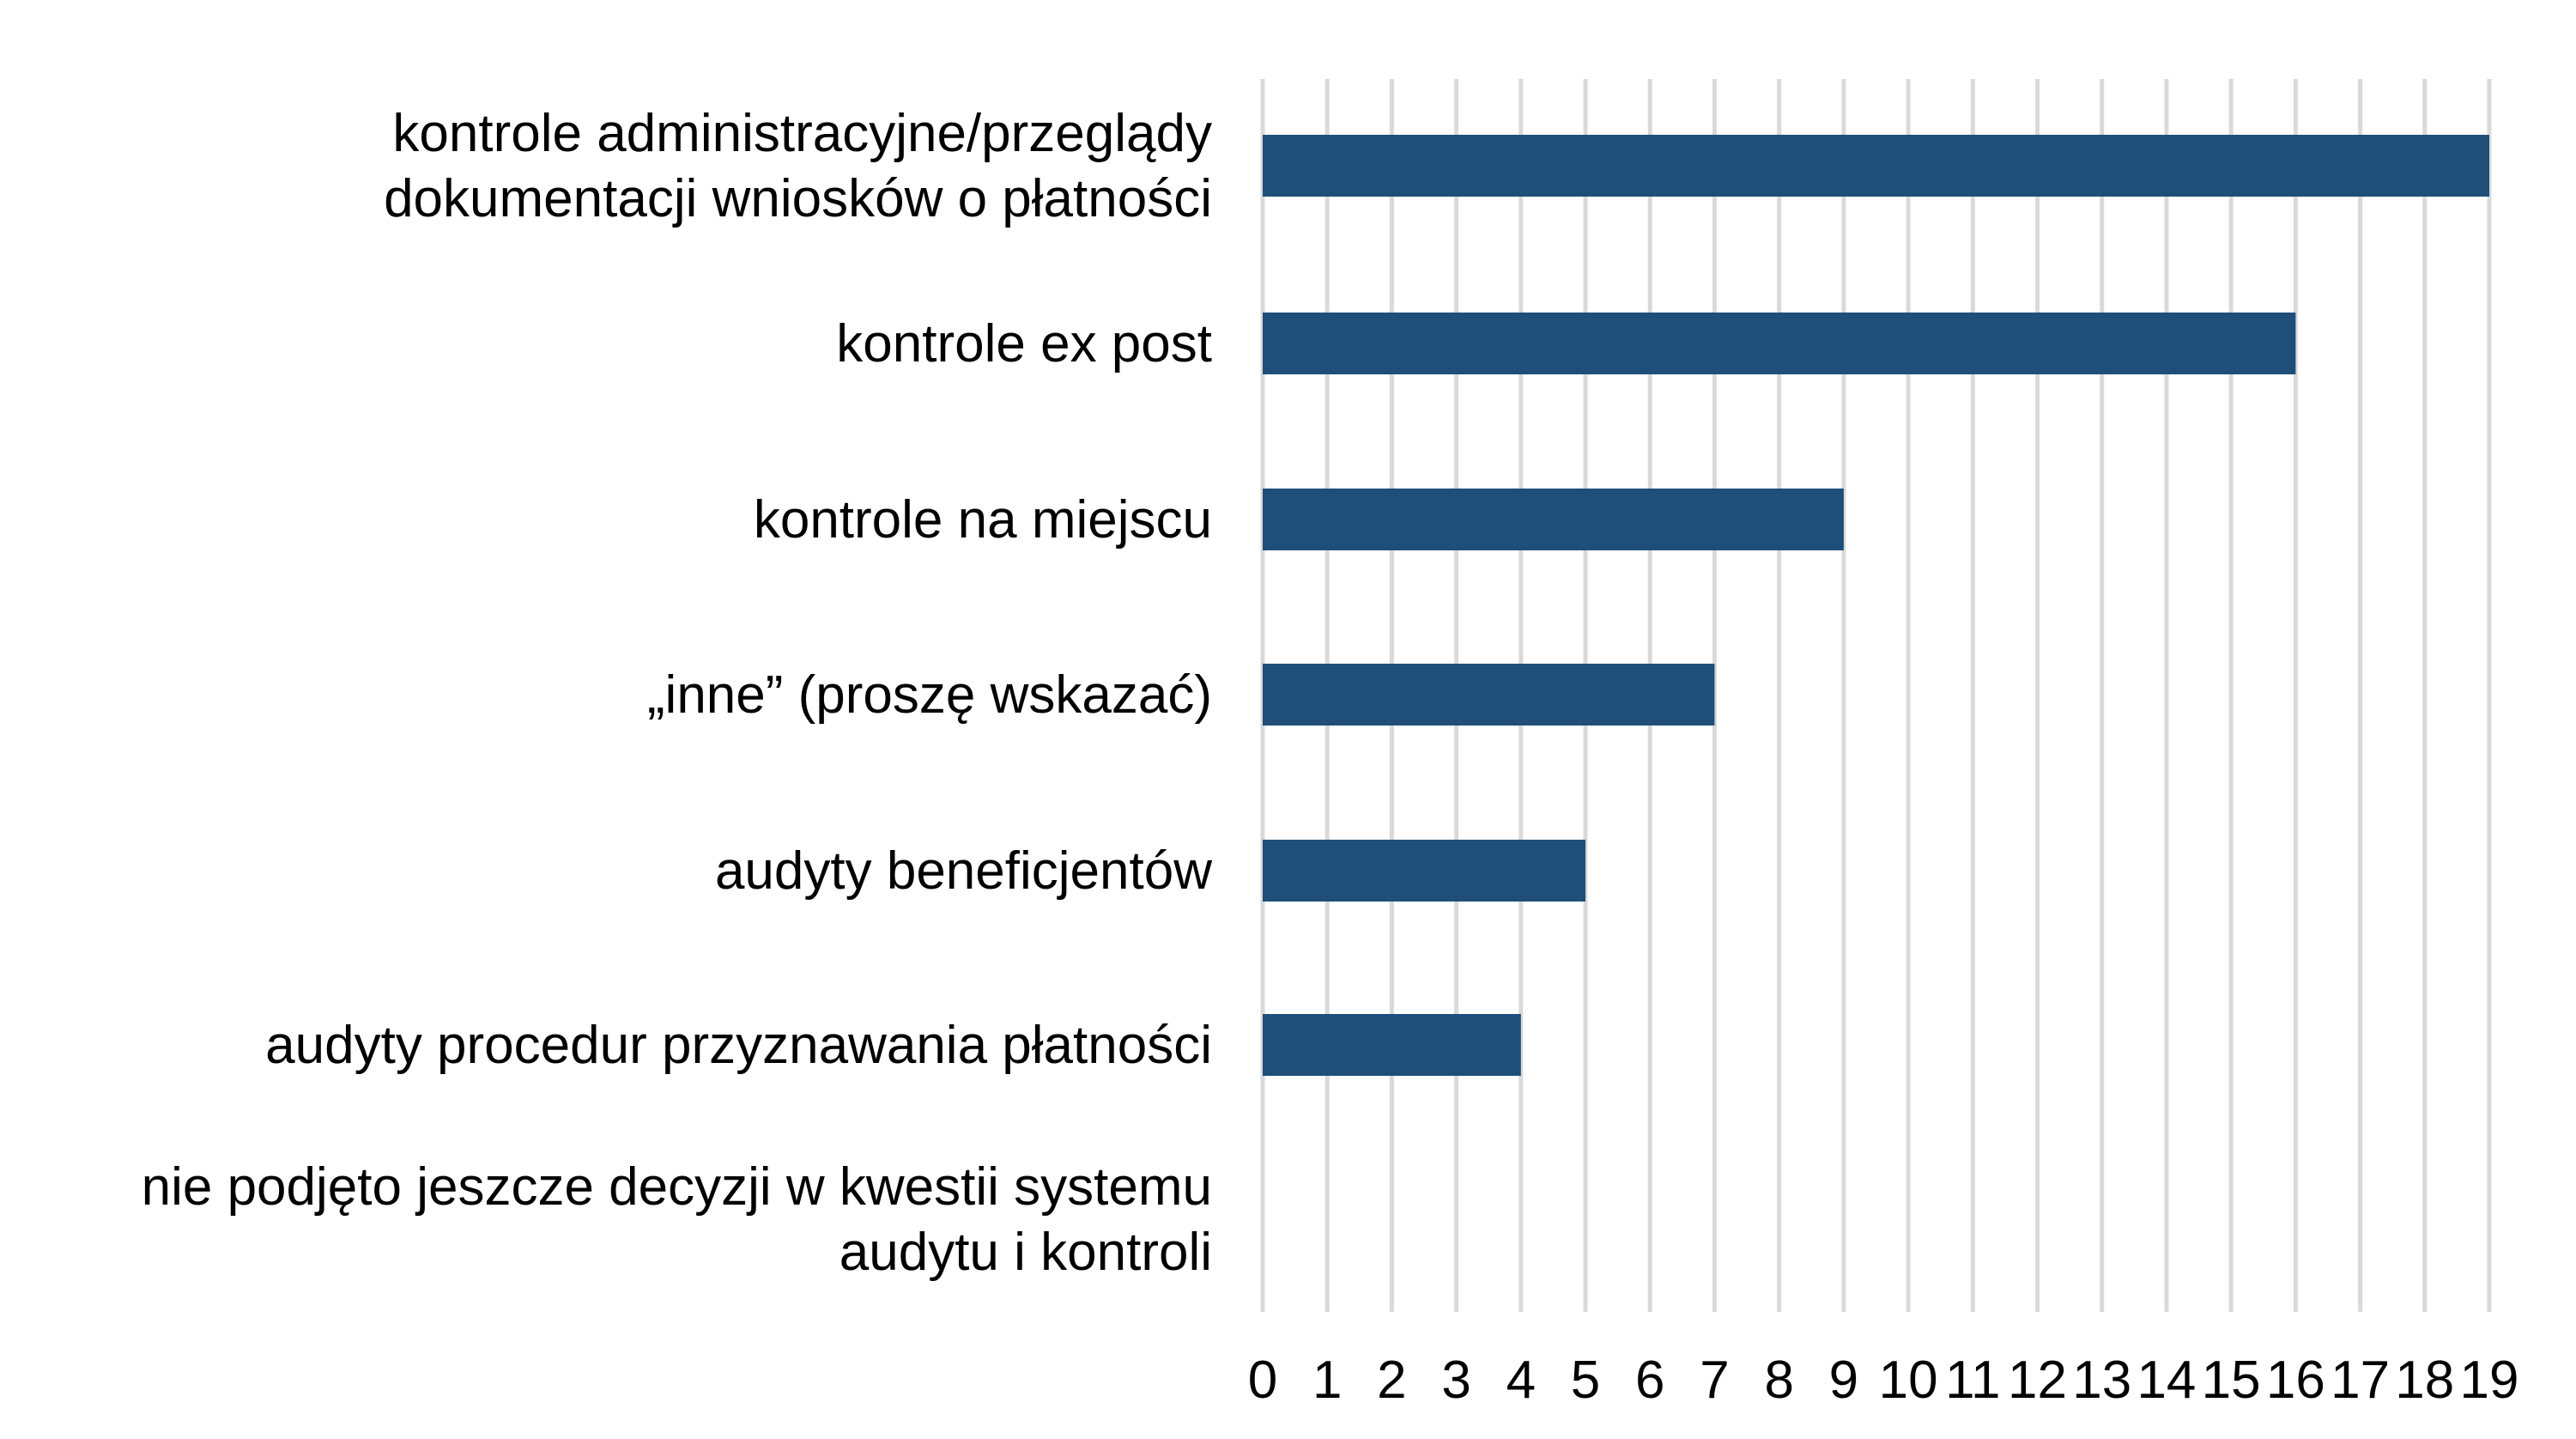  Describe the element at coordinates (1585, 1380) in the screenshot. I see `x-tick-label: 5` at that location.